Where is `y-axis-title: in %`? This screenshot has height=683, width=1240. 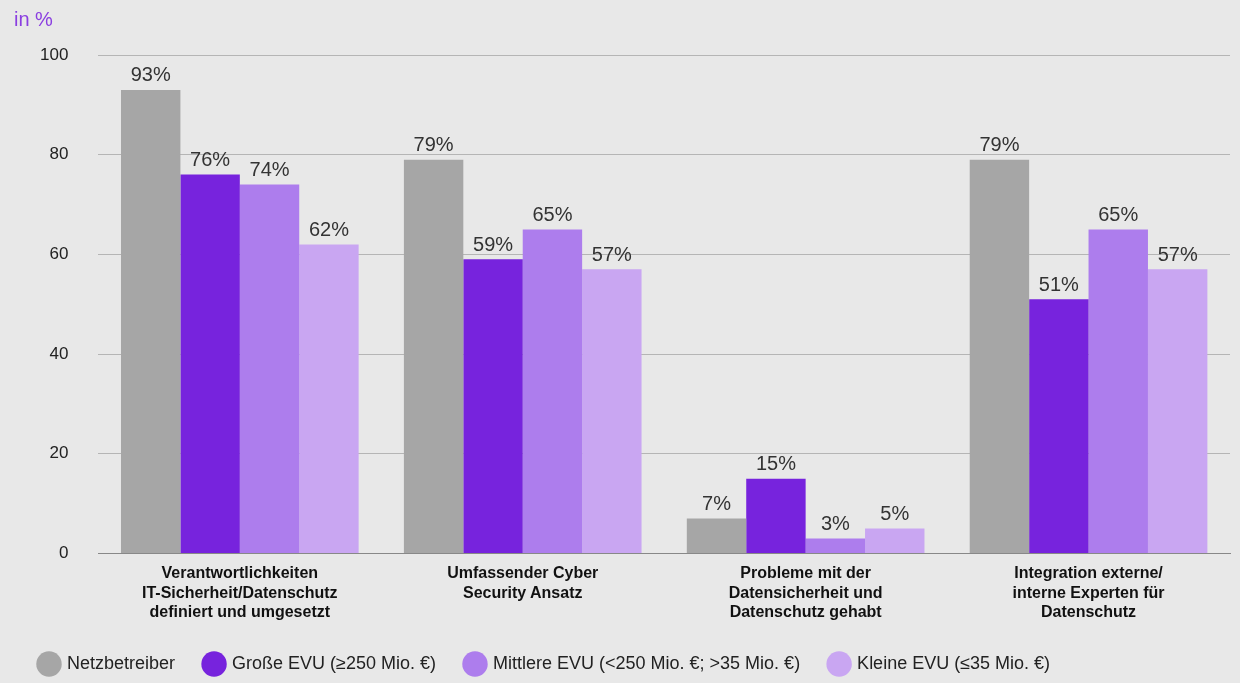
y-axis-title: in % is located at coordinates (33, 19).